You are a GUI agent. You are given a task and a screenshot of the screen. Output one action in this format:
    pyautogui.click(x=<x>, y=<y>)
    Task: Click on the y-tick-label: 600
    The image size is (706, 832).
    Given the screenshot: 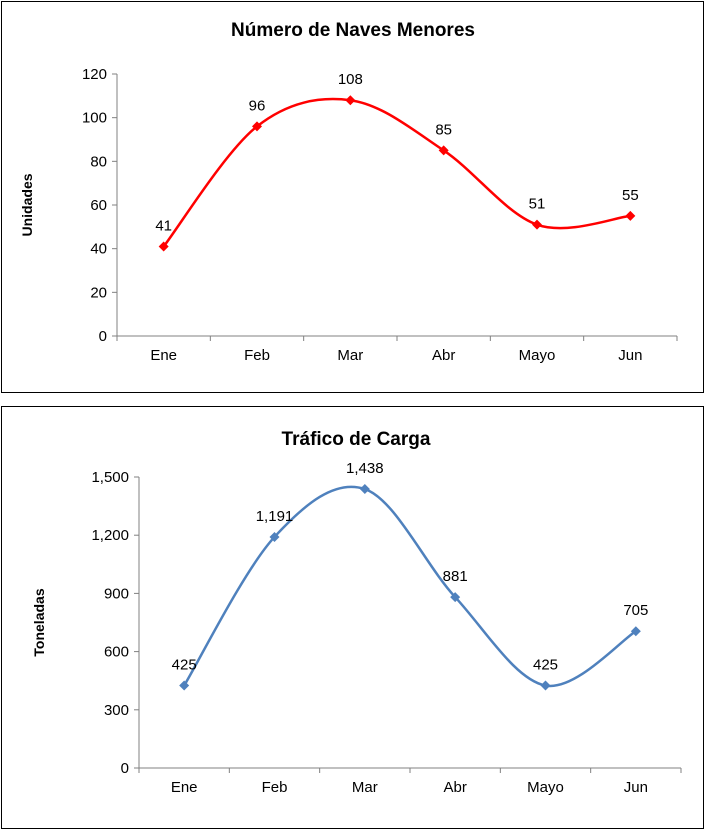 What is the action you would take?
    pyautogui.click(x=116, y=652)
    